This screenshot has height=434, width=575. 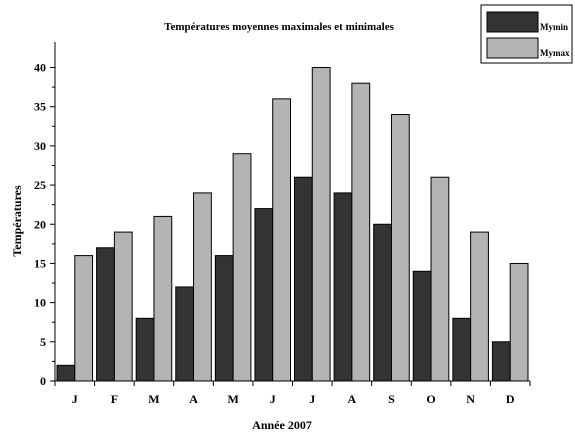 I want to click on y-axis-label: Températures, so click(x=17, y=221).